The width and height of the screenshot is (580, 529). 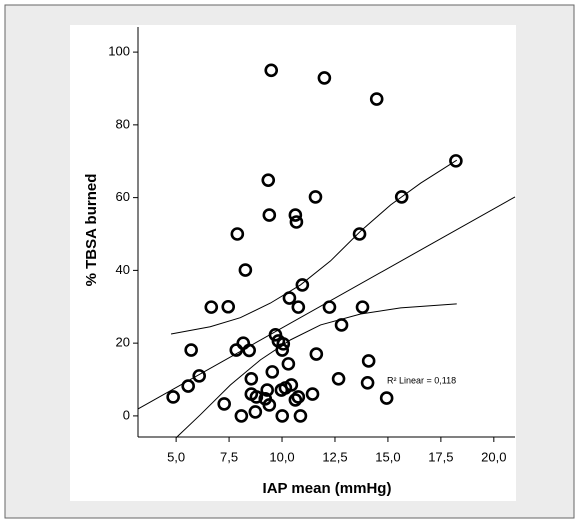 I want to click on y-tick-label: 60, so click(x=123, y=196).